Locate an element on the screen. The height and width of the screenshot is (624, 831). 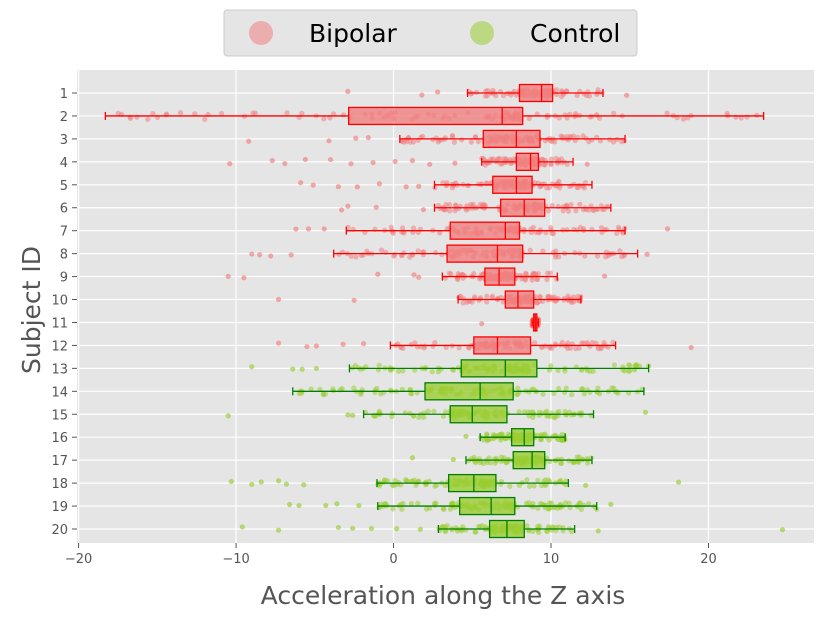
legend-frame is located at coordinates (430, 33).